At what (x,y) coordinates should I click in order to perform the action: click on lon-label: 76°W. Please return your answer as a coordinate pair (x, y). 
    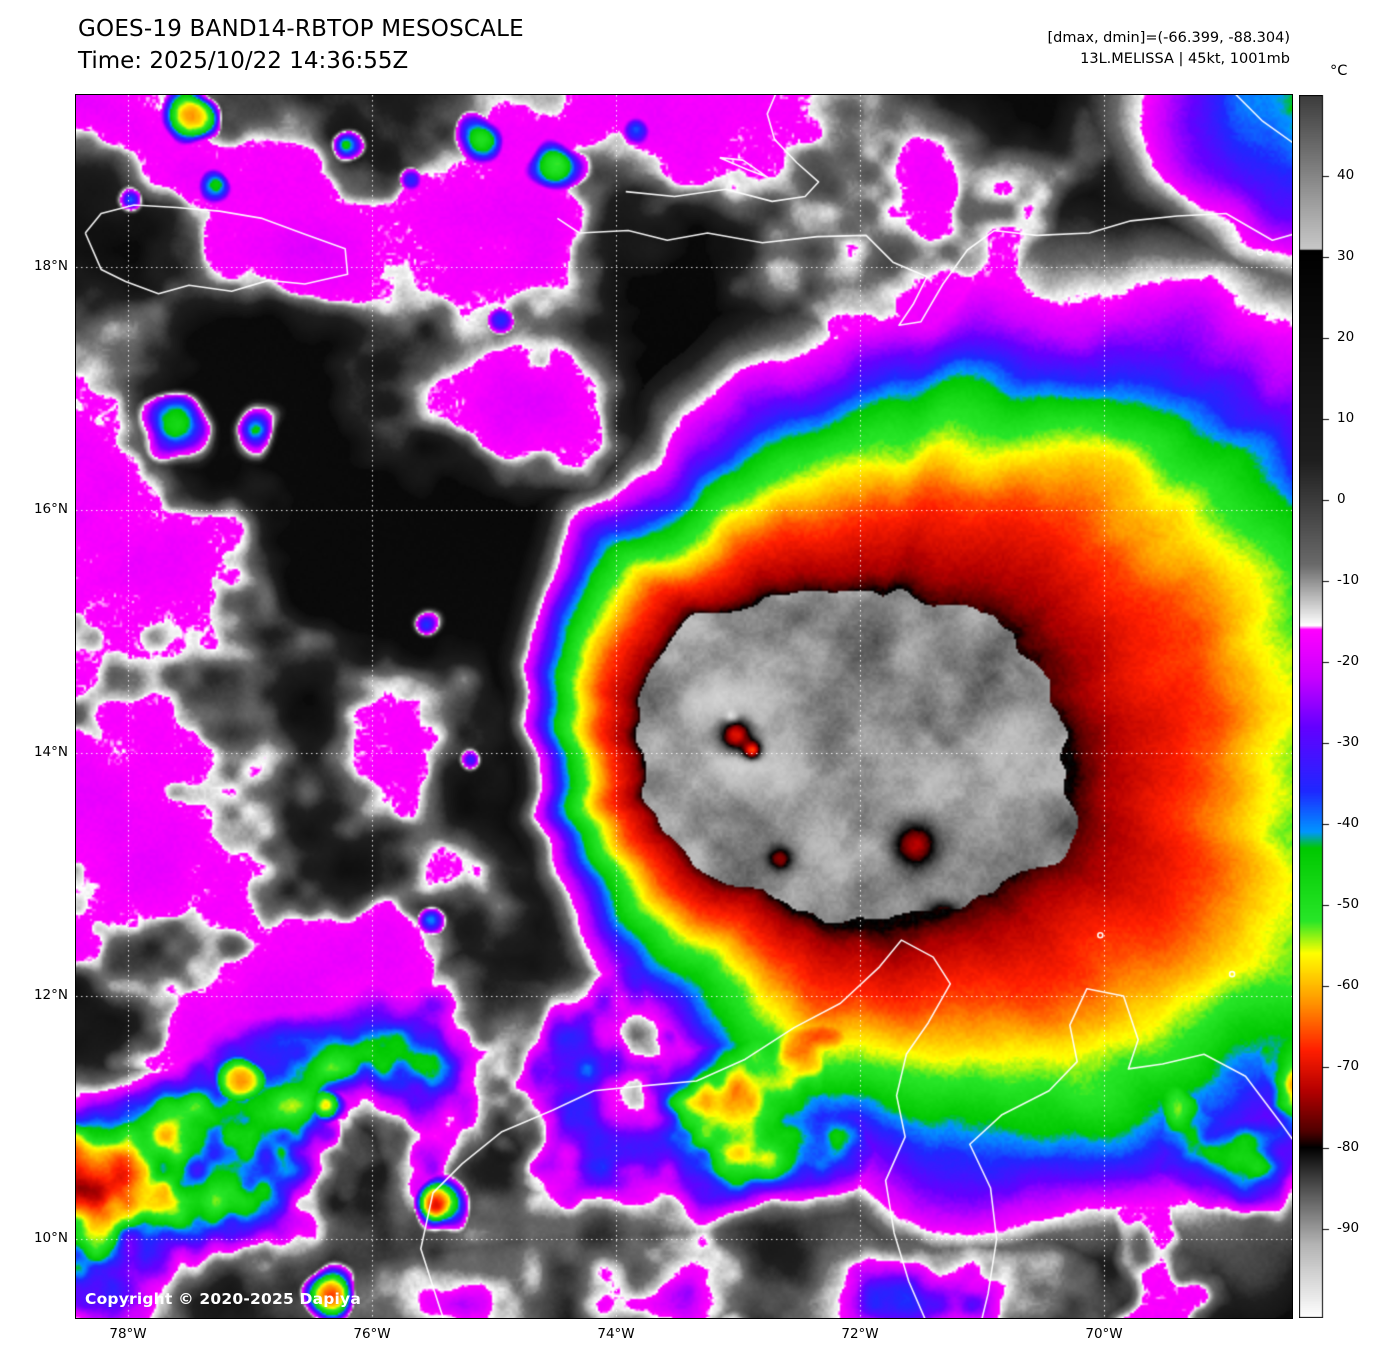
    Looking at the image, I should click on (372, 1334).